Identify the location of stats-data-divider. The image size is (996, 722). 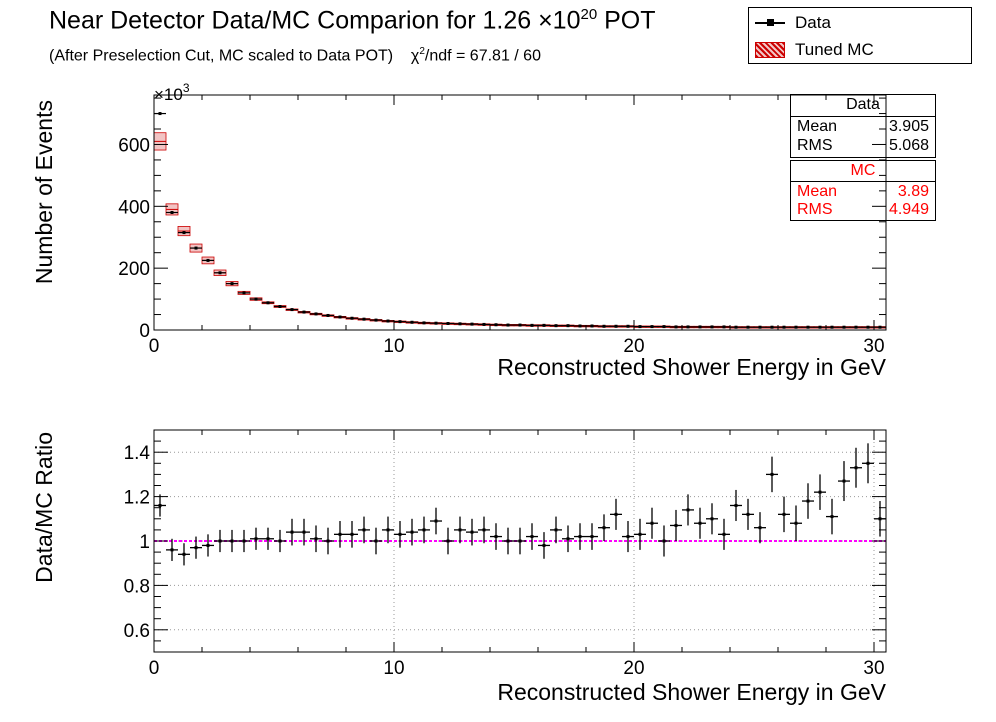
(863, 116).